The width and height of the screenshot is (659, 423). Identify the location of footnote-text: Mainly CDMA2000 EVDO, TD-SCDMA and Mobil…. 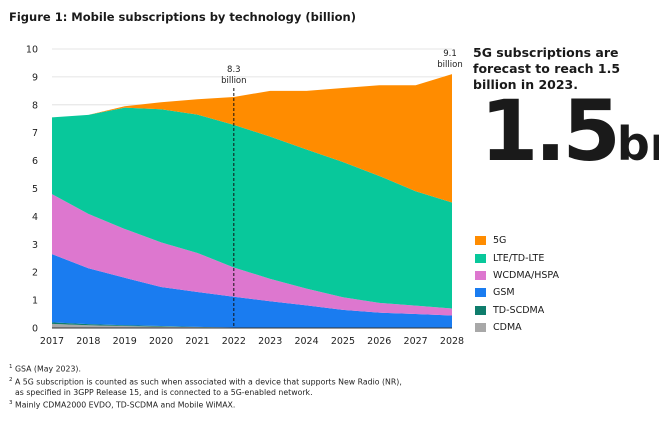
(125, 405).